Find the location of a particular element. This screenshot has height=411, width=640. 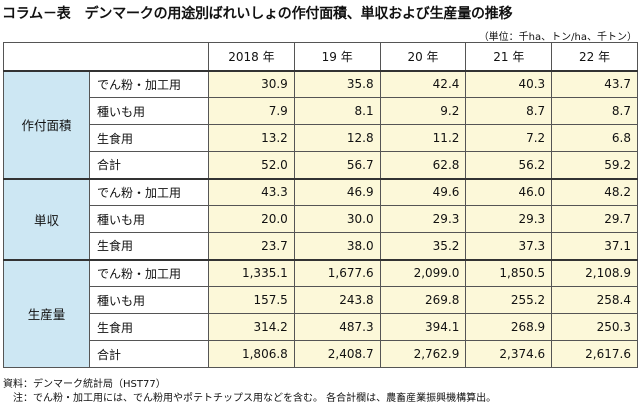

value-cell: 37.1 is located at coordinates (594, 246).